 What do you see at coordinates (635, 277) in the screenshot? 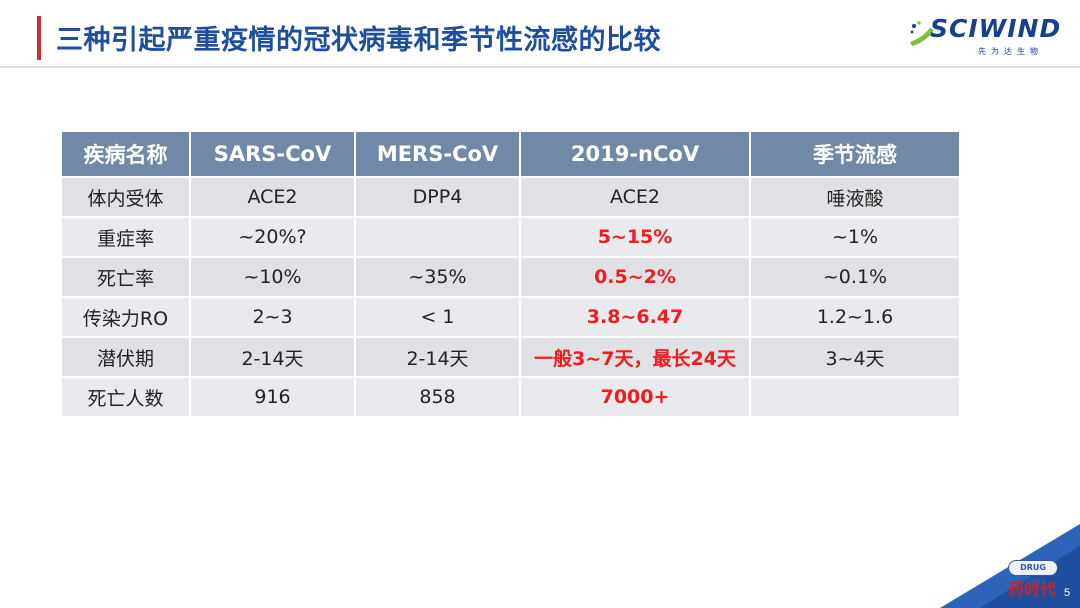
I see `highlight-cell: 0.5~2%` at bounding box center [635, 277].